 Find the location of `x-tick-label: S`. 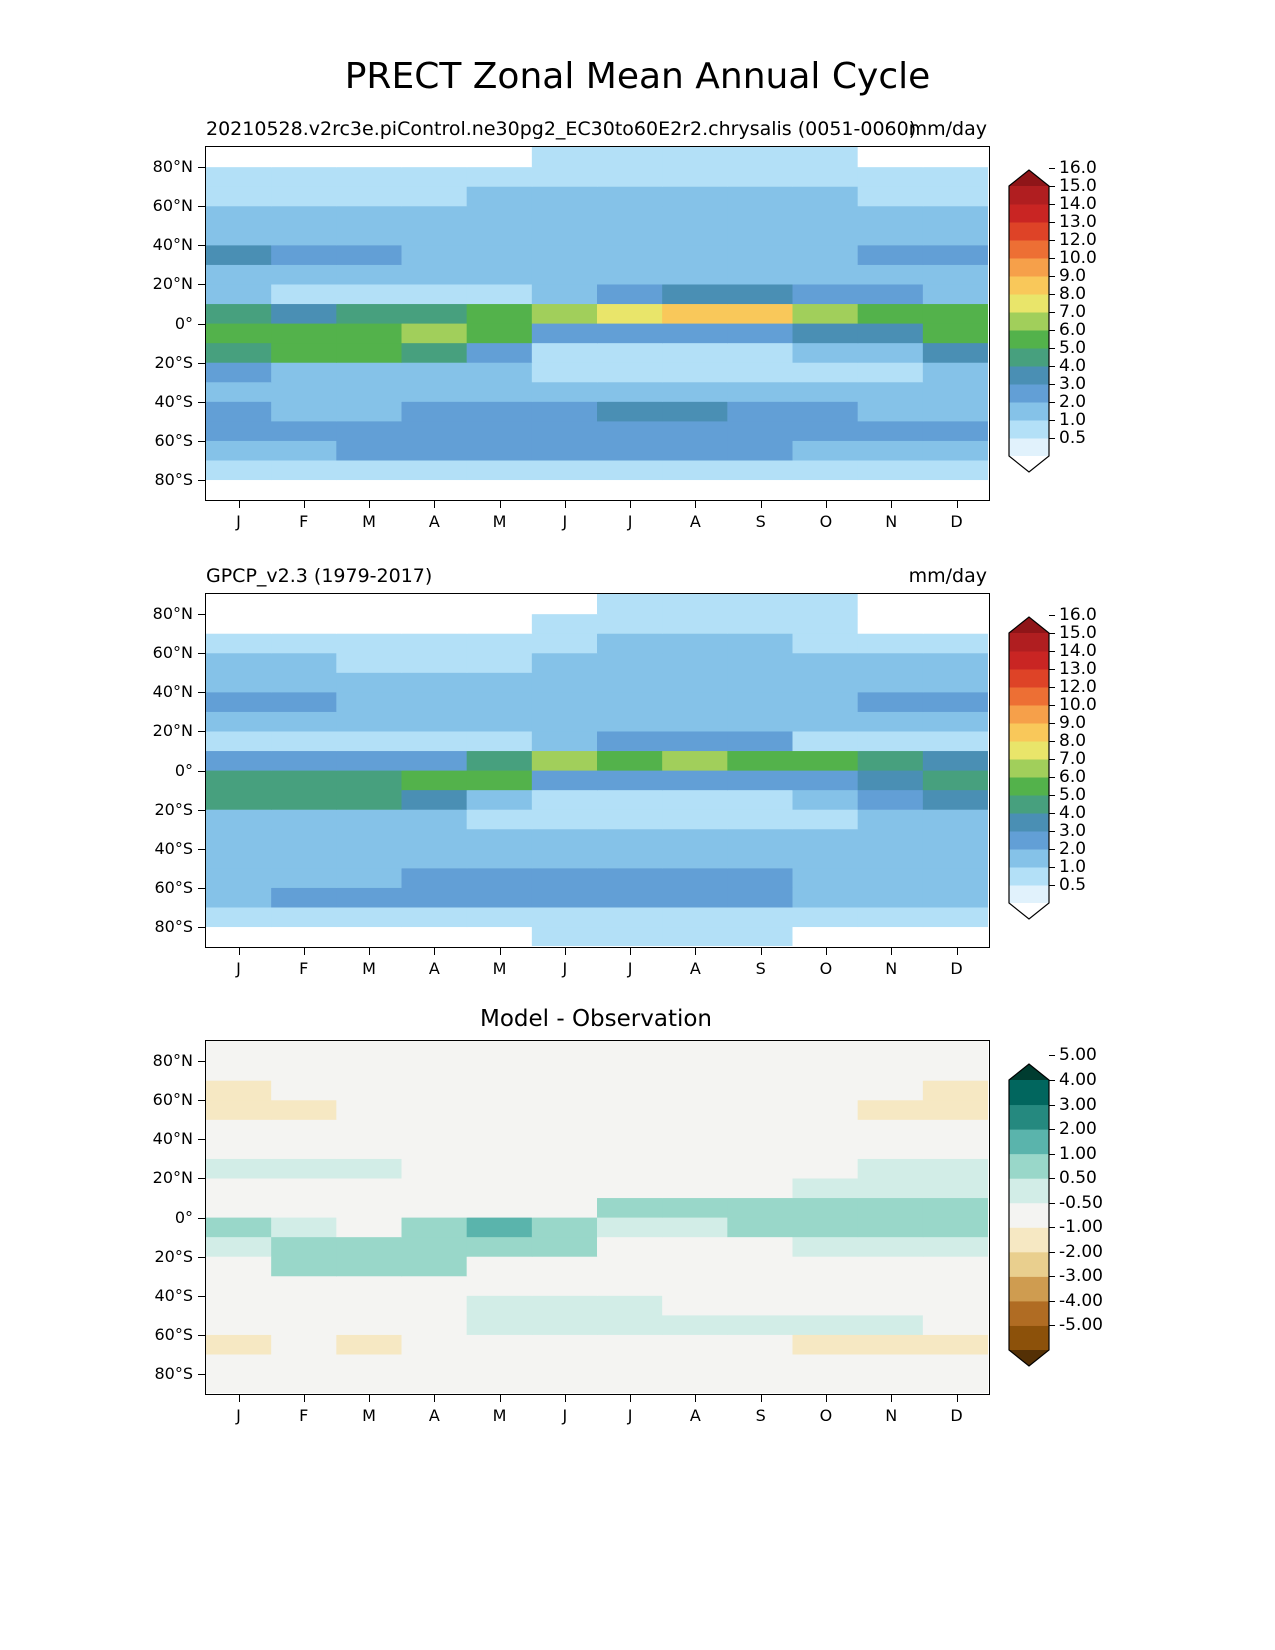

x-tick-label: S is located at coordinates (760, 521).